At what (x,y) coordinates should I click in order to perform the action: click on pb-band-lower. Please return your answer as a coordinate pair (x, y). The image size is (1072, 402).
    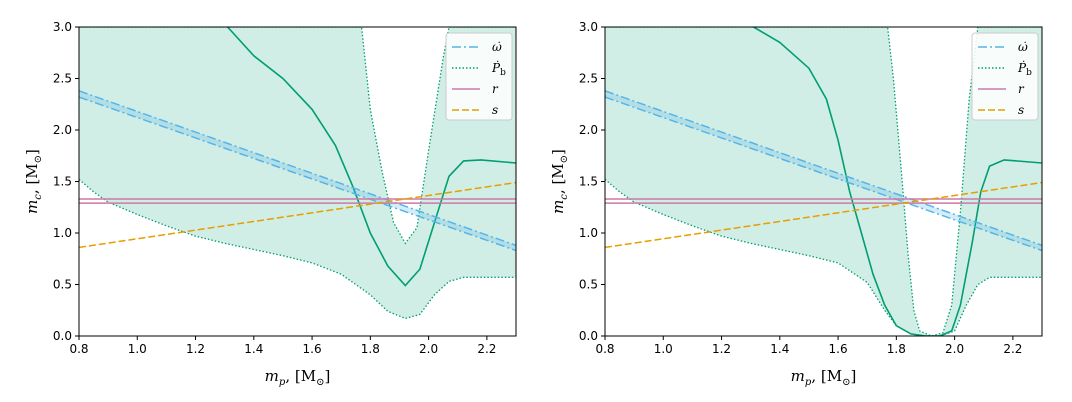
    Looking at the image, I should click on (297, 249).